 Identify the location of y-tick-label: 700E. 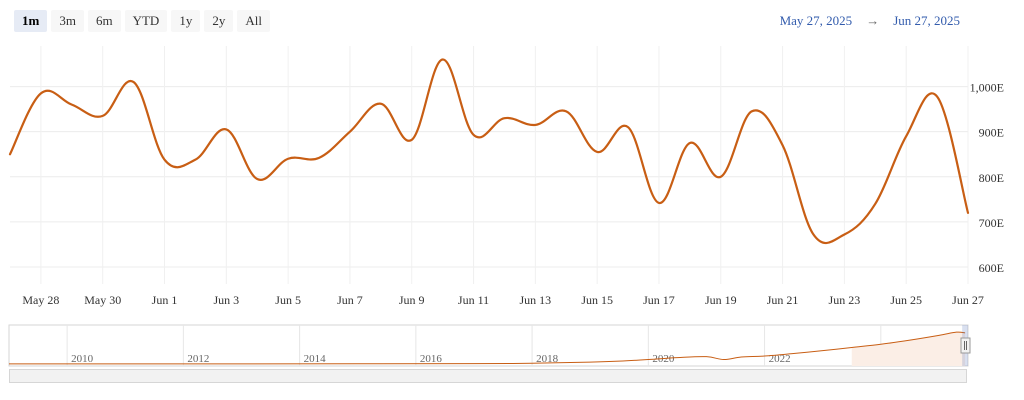
(991, 223).